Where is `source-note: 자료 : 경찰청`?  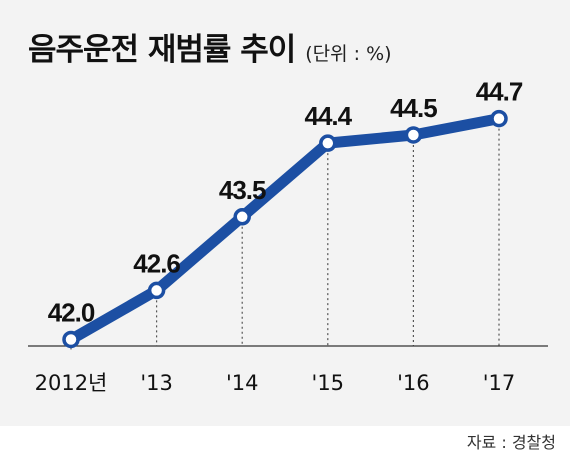
source-note: 자료 : 경찰청 is located at coordinates (511, 442).